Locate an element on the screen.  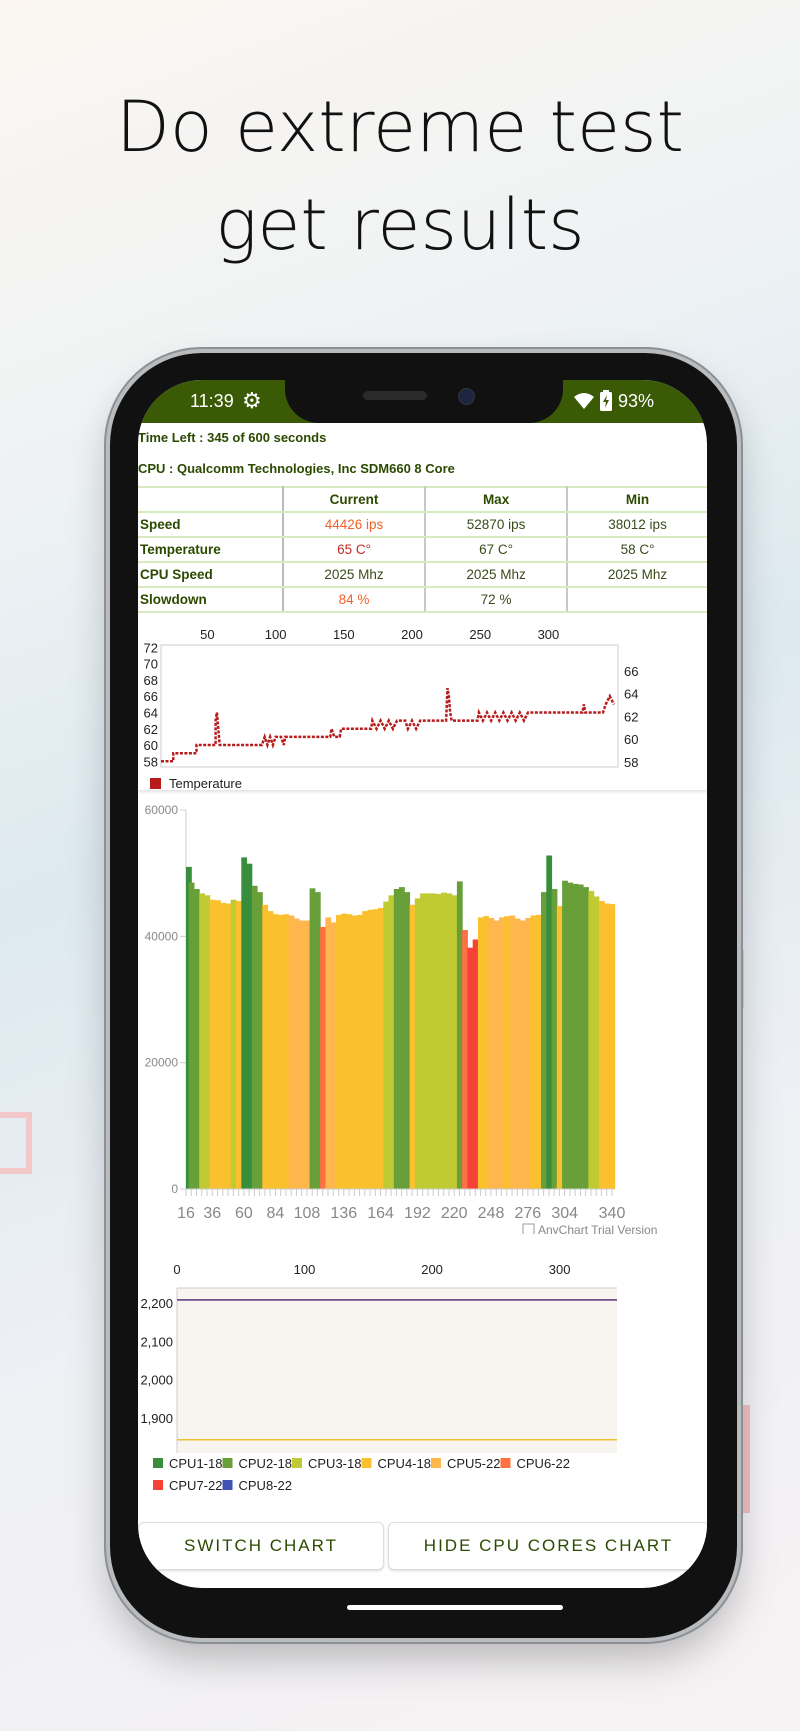
table-header-row: Current Max Min is located at coordinates (422, 499).